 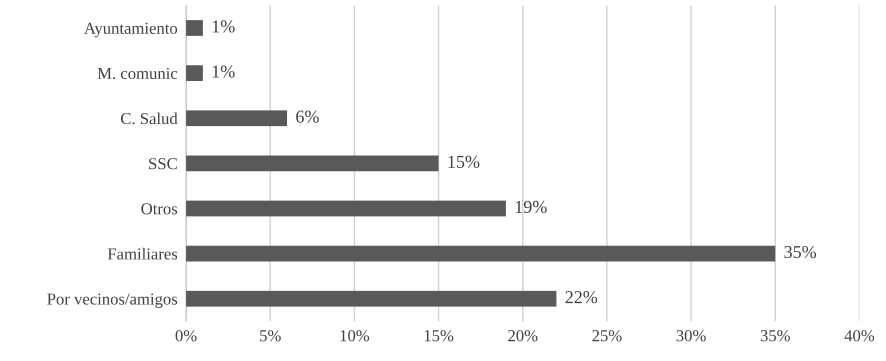 I want to click on data-label: 19%, so click(x=531, y=207).